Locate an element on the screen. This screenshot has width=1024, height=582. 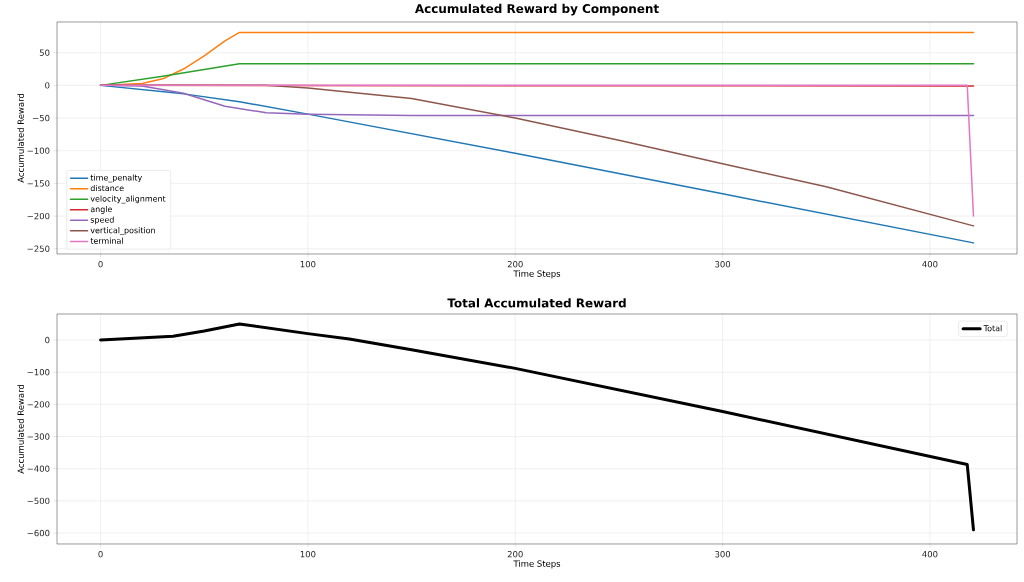
y-tick-label: −500 is located at coordinates (38, 501).